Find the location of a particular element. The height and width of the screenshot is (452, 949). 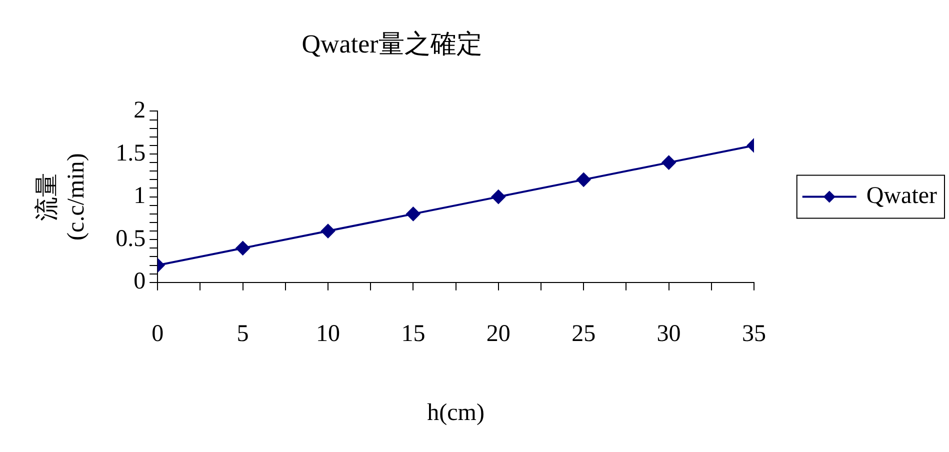

x-tick-label: 0 is located at coordinates (158, 334).